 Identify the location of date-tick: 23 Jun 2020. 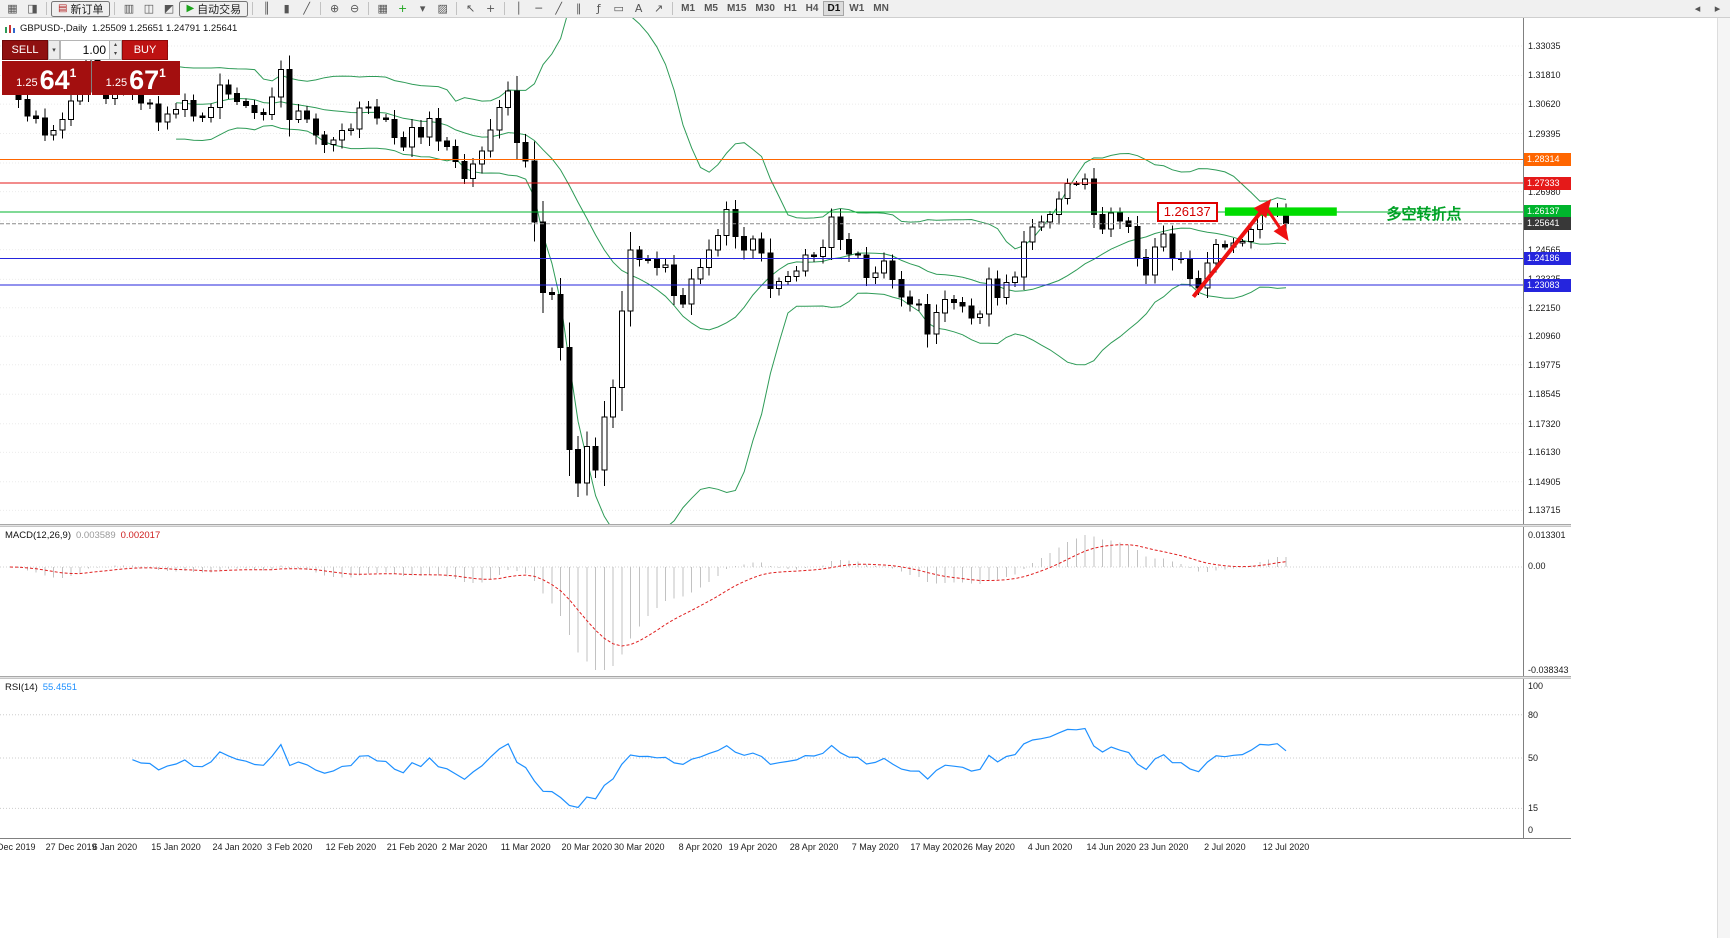
(1163, 847).